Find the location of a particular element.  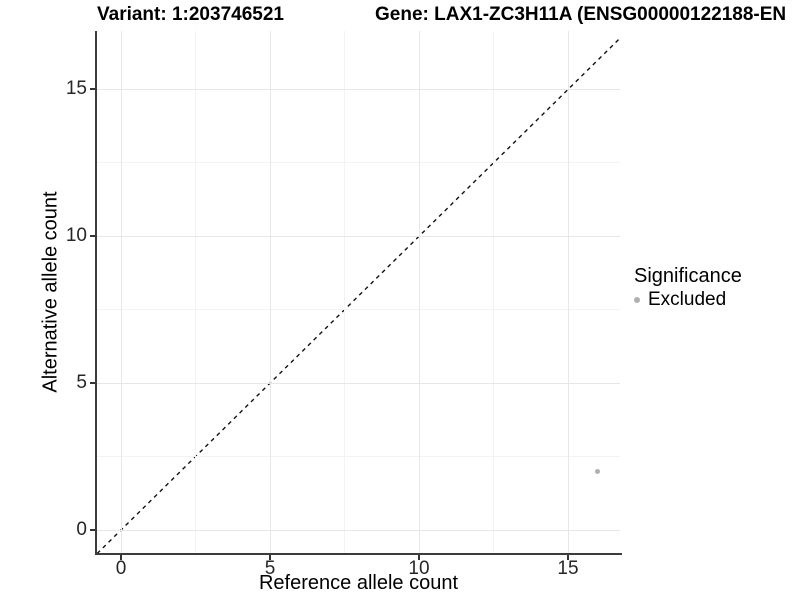

data-point is located at coordinates (598, 471).